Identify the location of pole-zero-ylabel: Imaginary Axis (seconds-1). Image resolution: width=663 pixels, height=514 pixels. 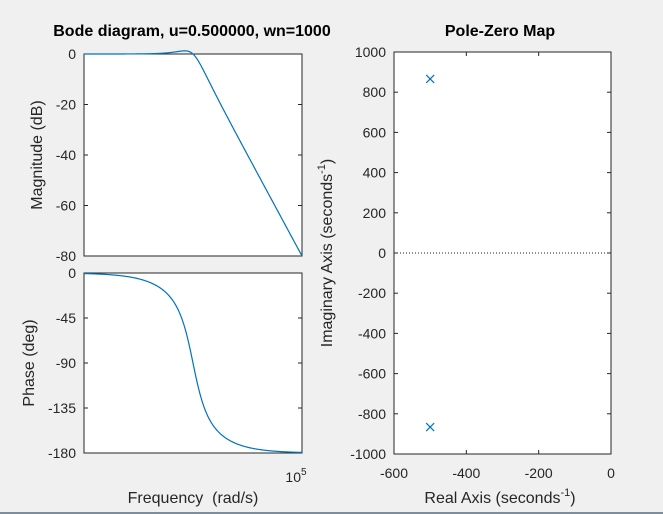
(326, 253).